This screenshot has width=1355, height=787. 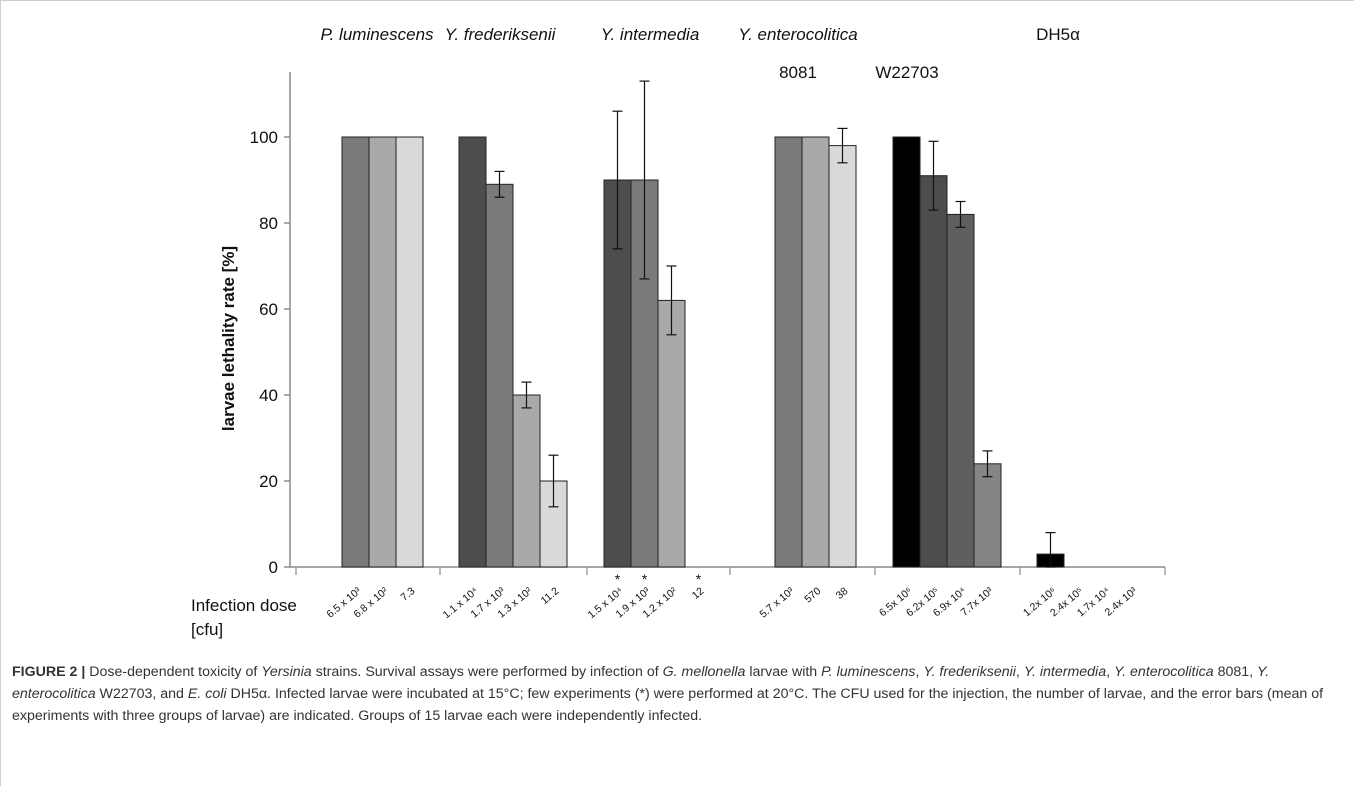 I want to click on x-axis-label: Infection dose, so click(x=244, y=605).